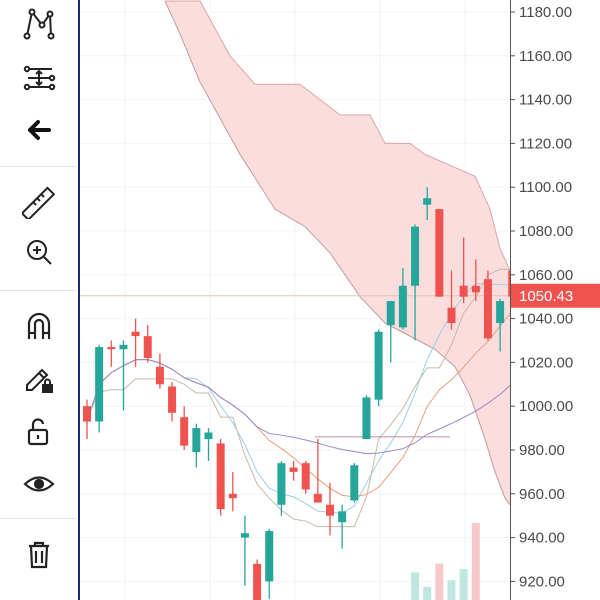  Describe the element at coordinates (39, 554) in the screenshot. I see `trash-icon` at that location.